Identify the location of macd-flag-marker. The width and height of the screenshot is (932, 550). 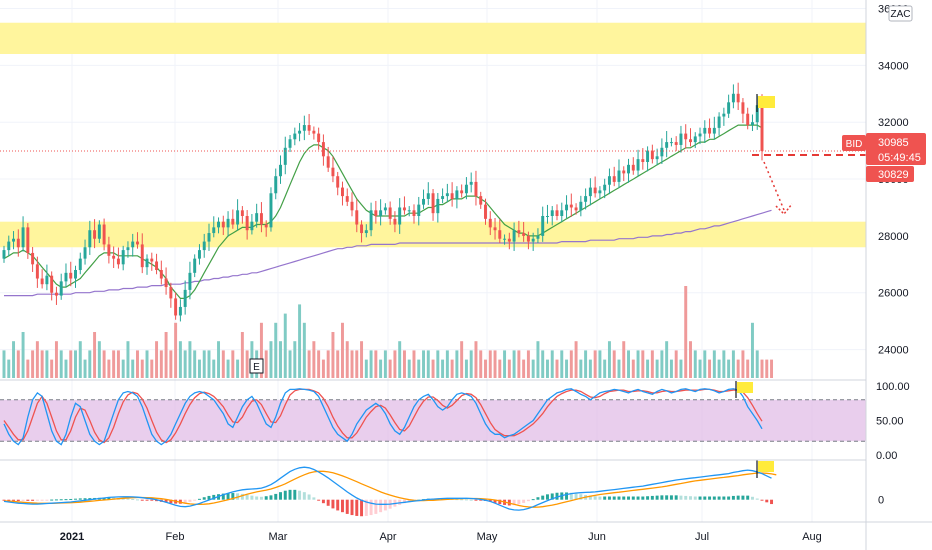
(766, 466).